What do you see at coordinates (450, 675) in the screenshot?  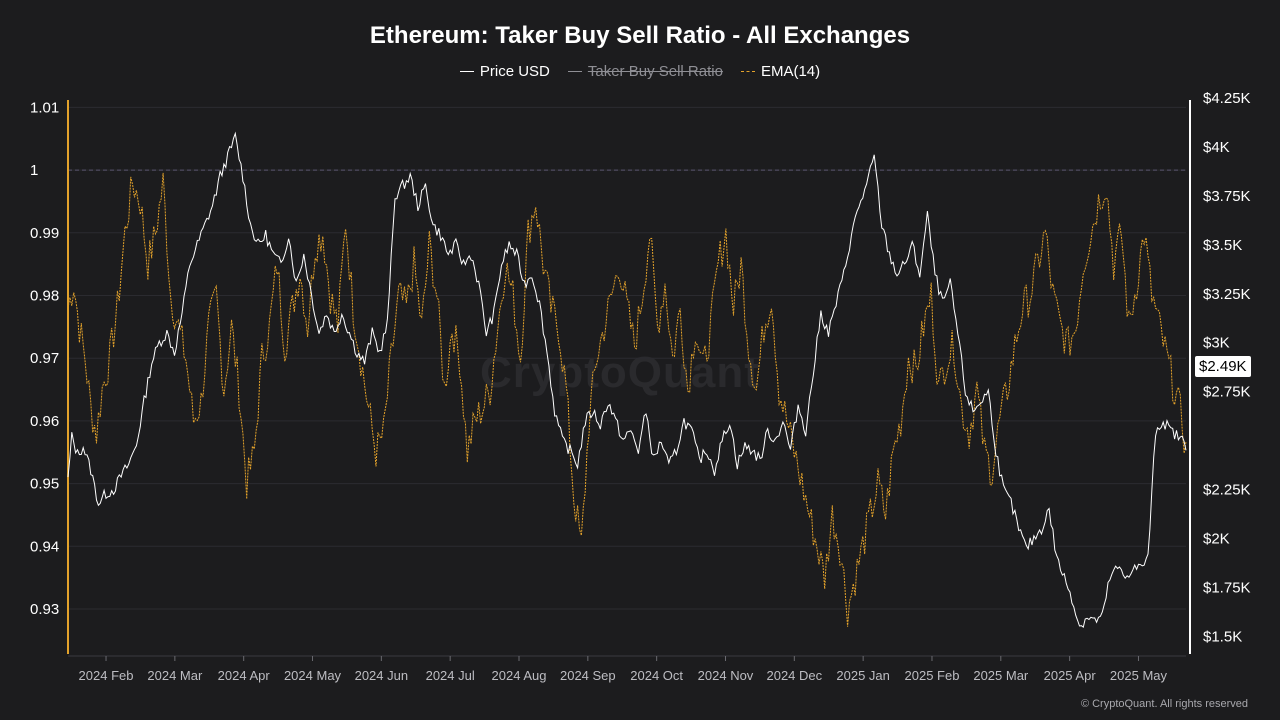 I see `x-tick-label: 2024 Jul` at bounding box center [450, 675].